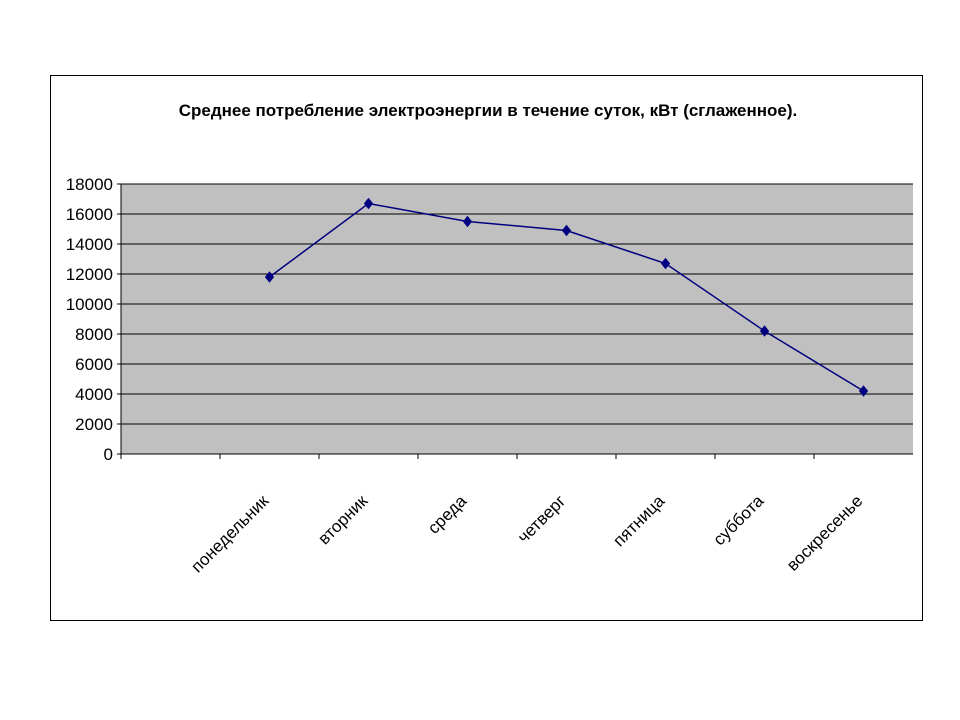  What do you see at coordinates (94, 424) in the screenshot?
I see `y-tick-label: 2000` at bounding box center [94, 424].